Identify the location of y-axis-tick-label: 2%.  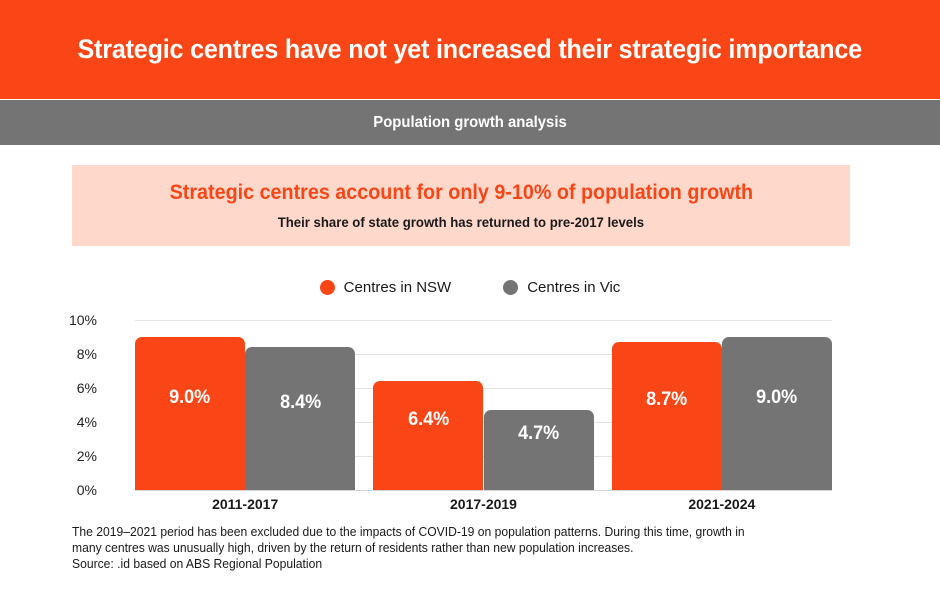
(86, 456).